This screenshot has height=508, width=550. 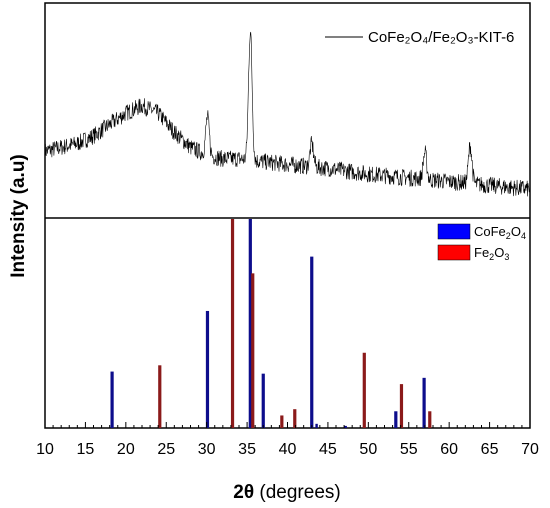 I want to click on x-tick-label: 70, so click(x=530, y=449).